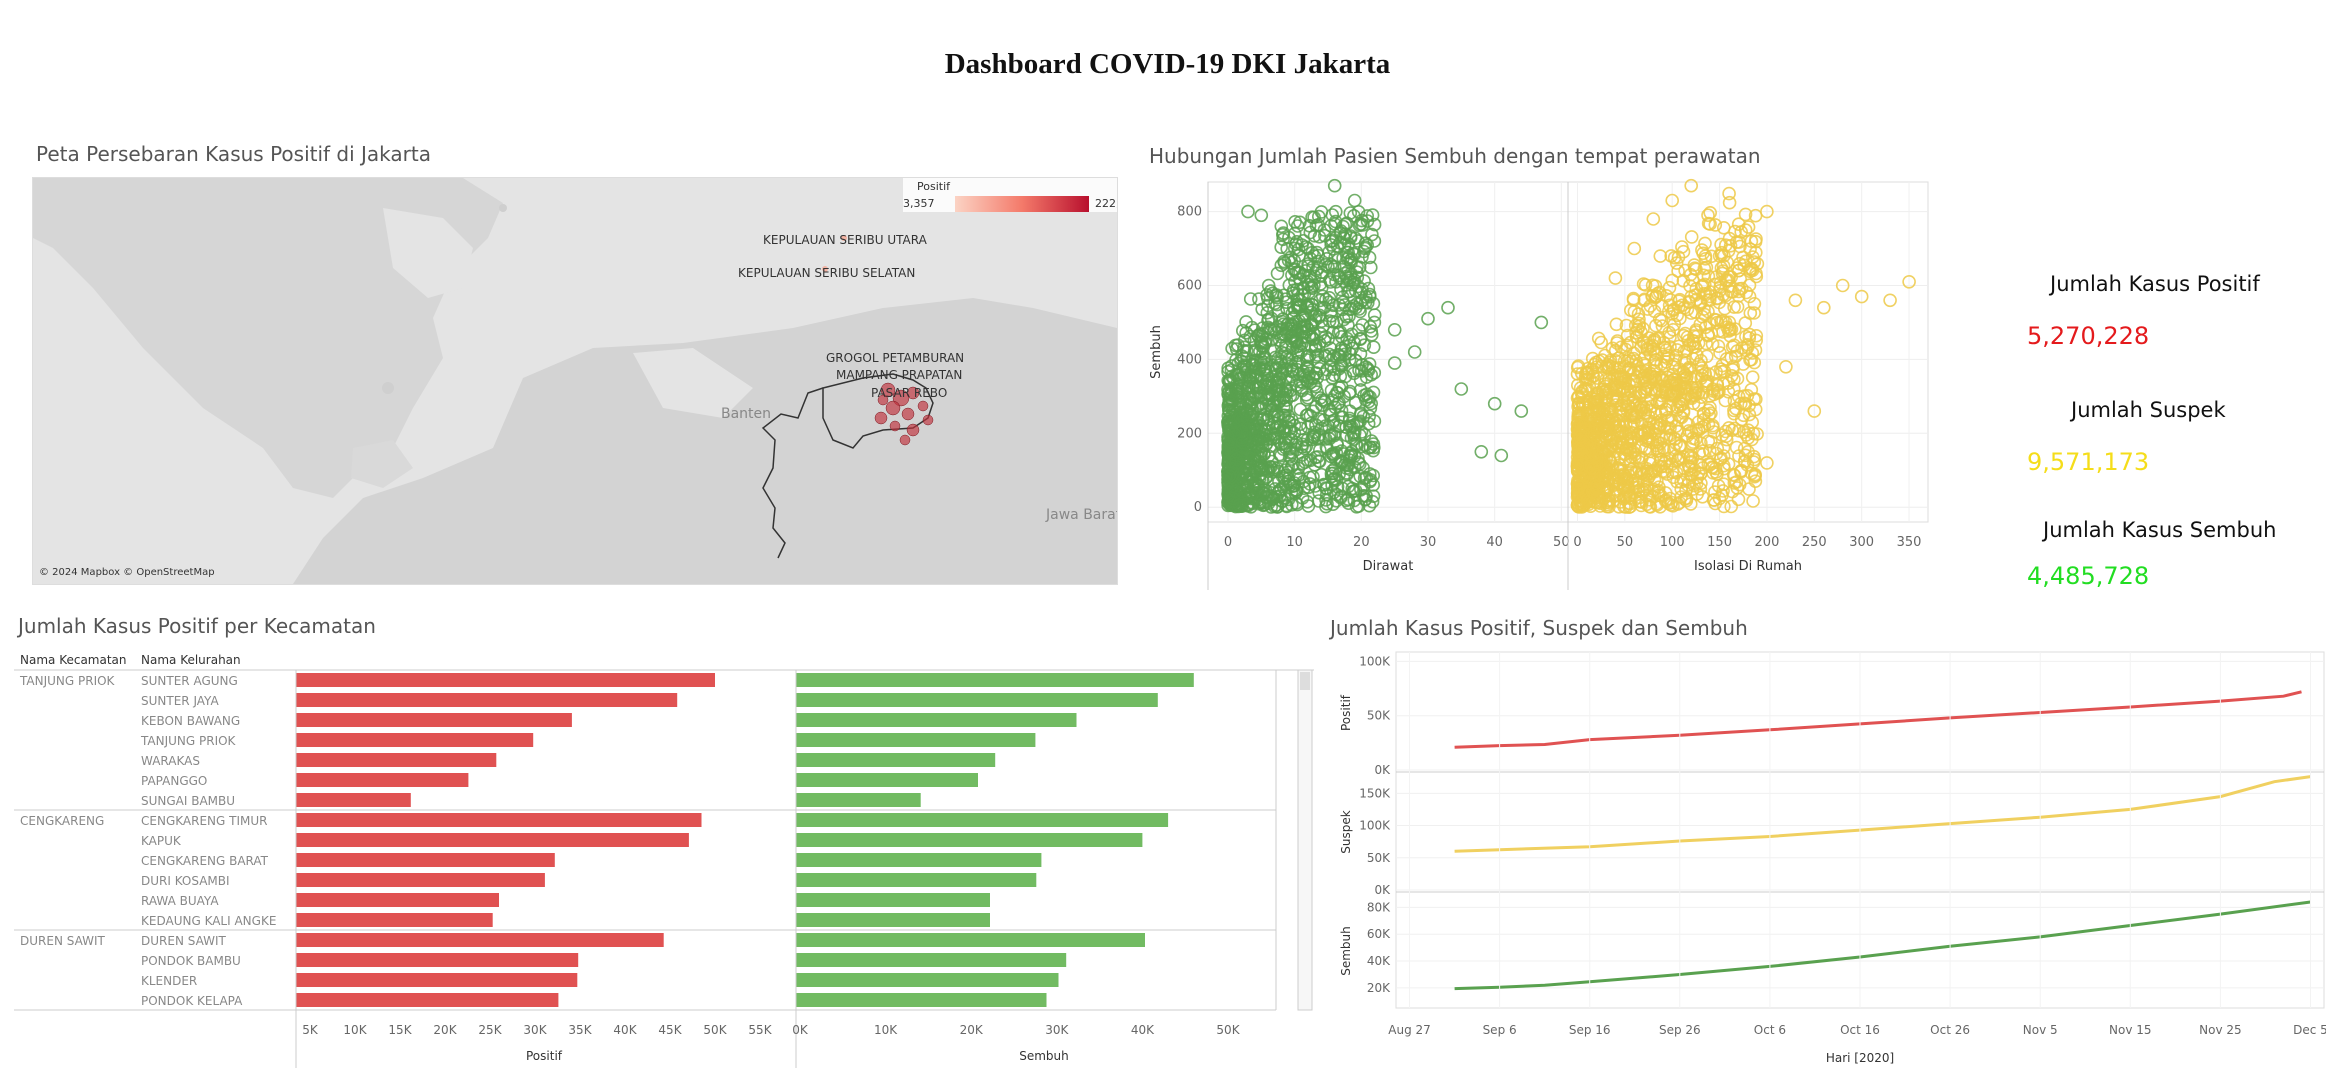  Describe the element at coordinates (1748, 566) in the screenshot. I see `scatter-x-label: Isolasi Di Rumah` at that location.